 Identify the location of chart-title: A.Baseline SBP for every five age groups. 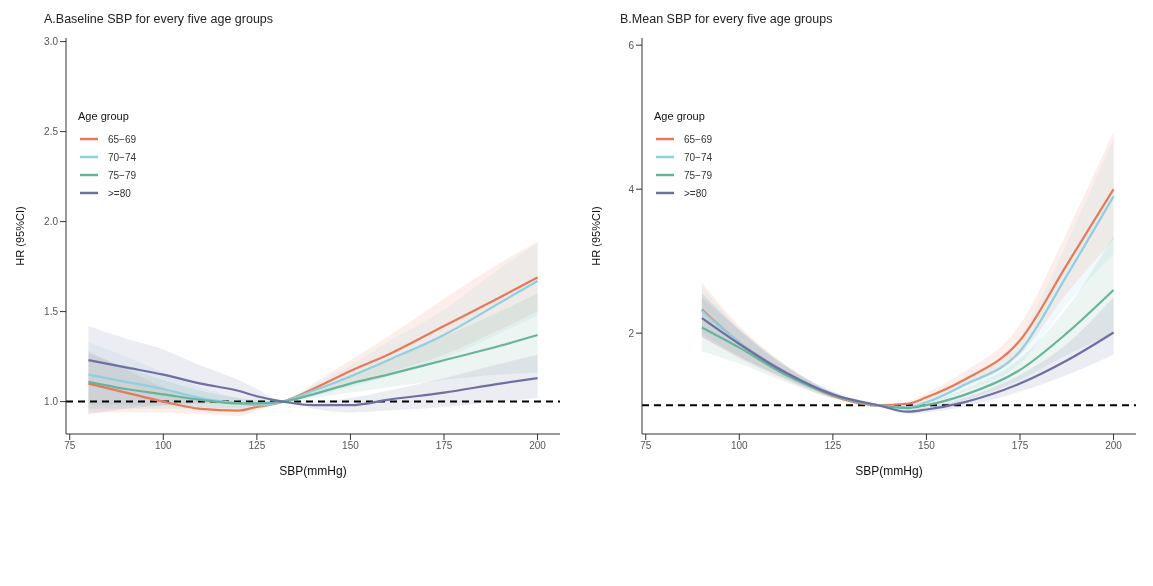
(159, 19).